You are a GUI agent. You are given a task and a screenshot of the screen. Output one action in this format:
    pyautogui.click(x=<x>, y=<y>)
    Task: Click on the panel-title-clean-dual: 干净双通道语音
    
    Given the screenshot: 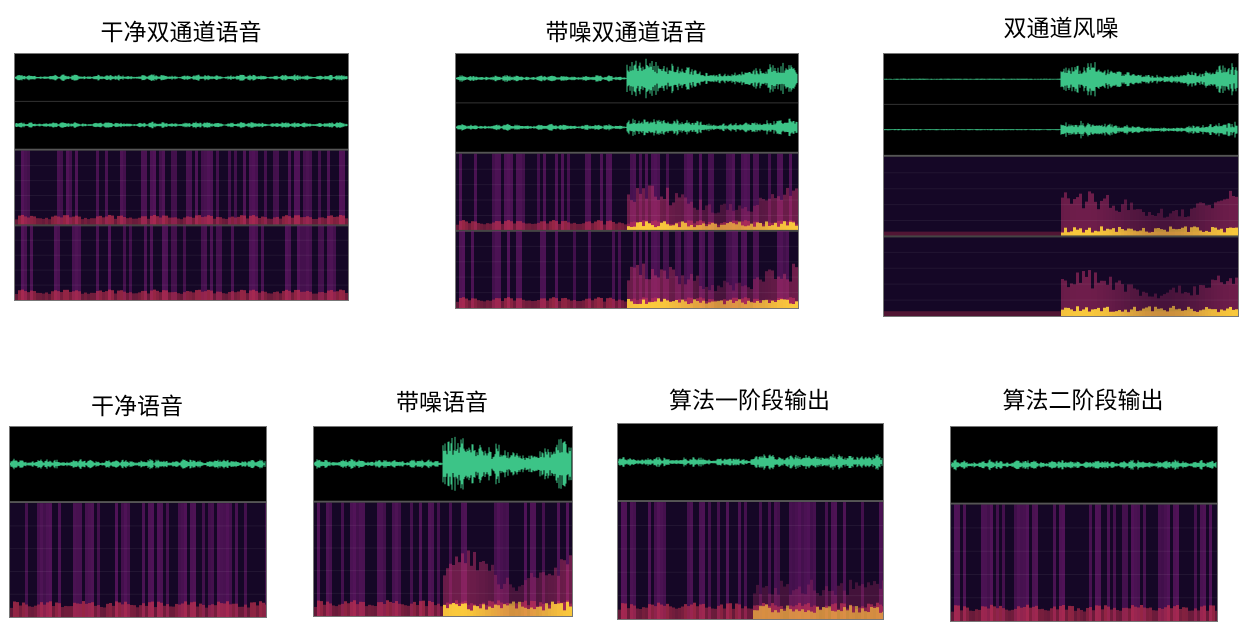 What is the action you would take?
    pyautogui.click(x=181, y=33)
    